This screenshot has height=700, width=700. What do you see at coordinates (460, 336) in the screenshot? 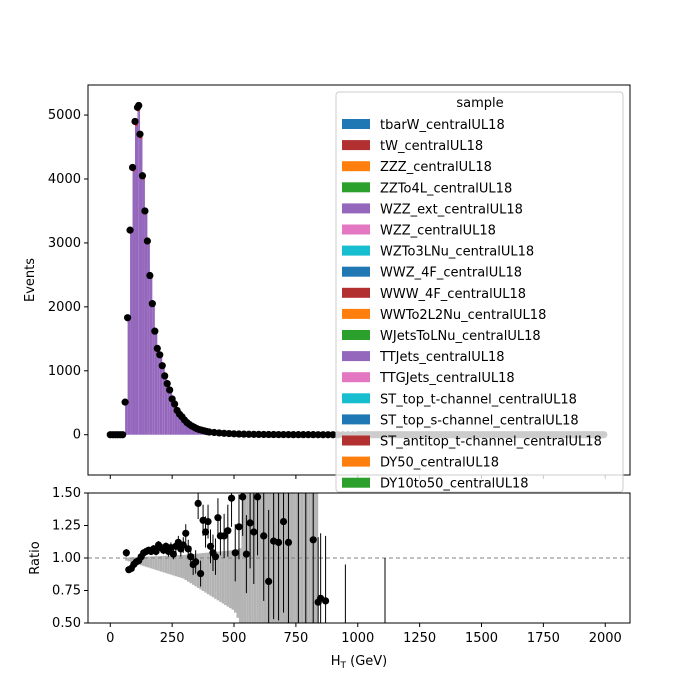
I see `legend-label: WJetsToLNu_centralUL18` at bounding box center [460, 336].